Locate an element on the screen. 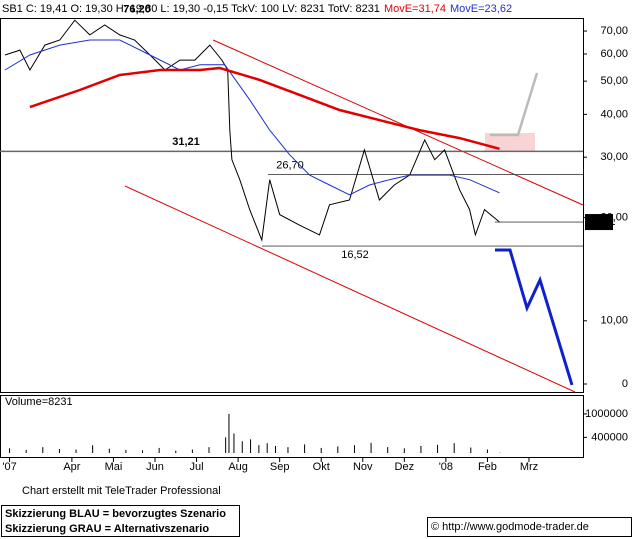 This screenshot has width=634, height=539. x-tick-label: Feb is located at coordinates (487, 467).